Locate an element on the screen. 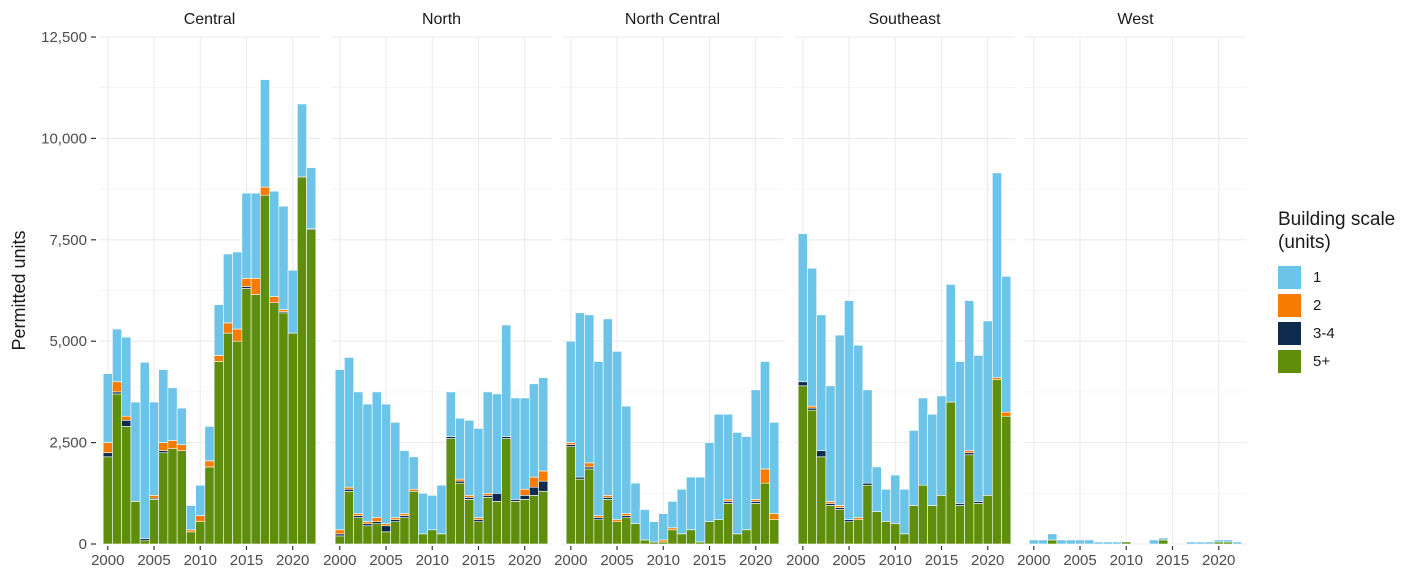 The height and width of the screenshot is (574, 1426). bar-north-2015-5-plus is located at coordinates (478, 533).